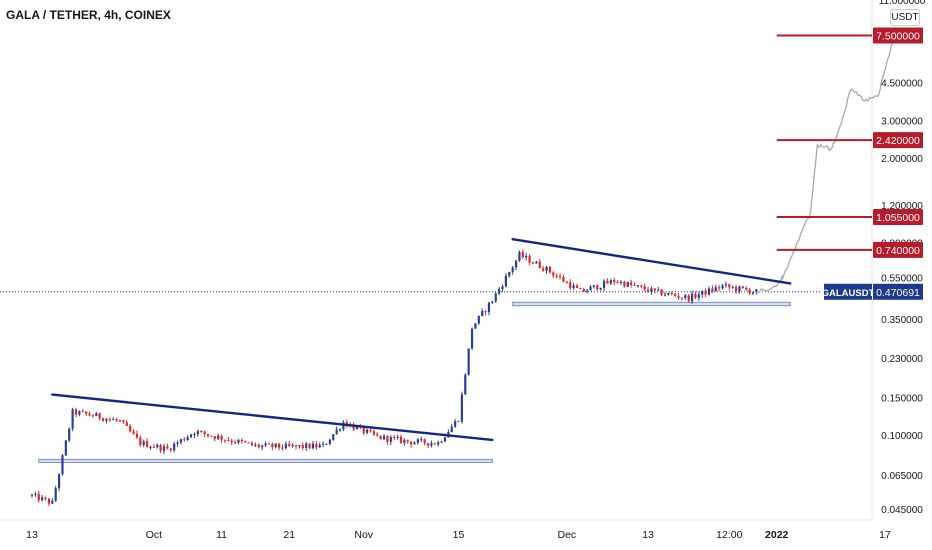 The image size is (932, 550). What do you see at coordinates (902, 436) in the screenshot?
I see `price-tick-label: 0.100000` at bounding box center [902, 436].